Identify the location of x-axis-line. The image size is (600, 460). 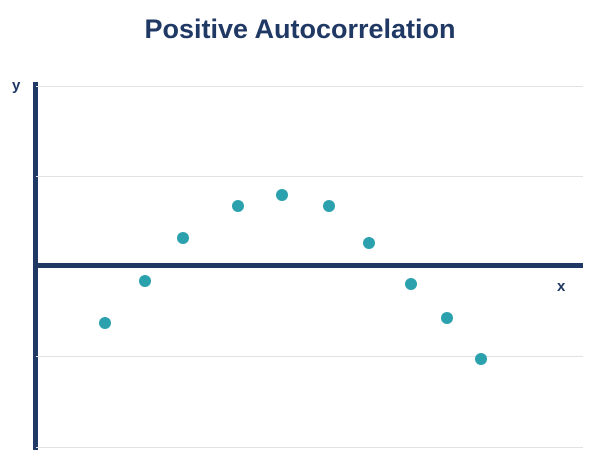
(308, 265).